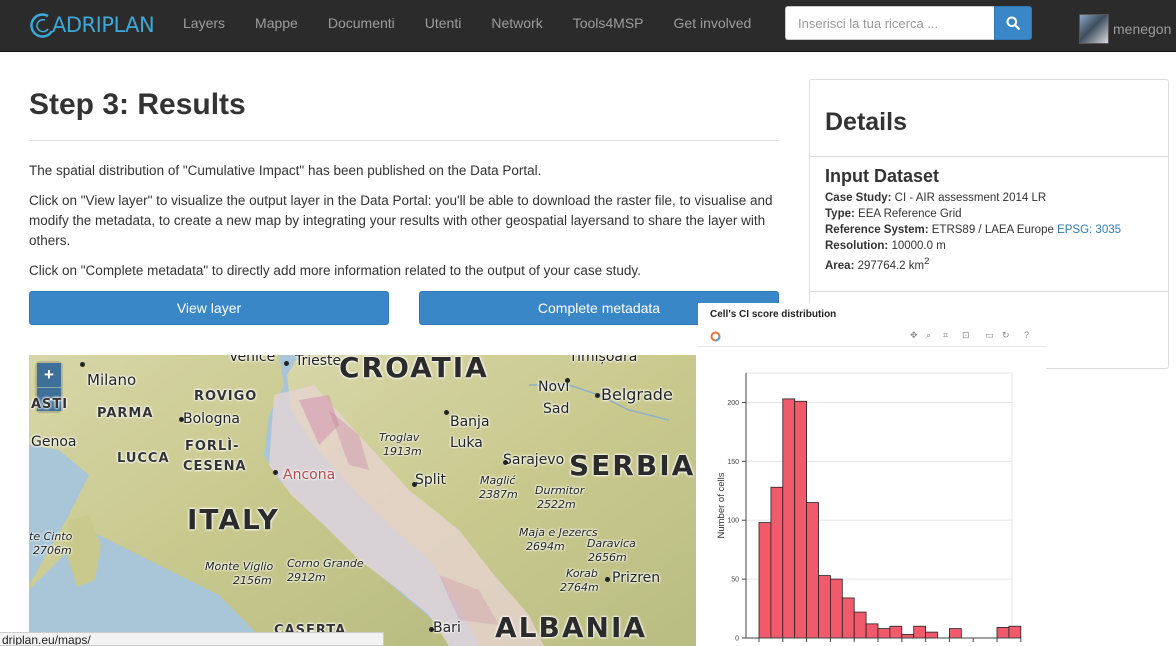 The width and height of the screenshot is (1176, 646). I want to click on brand-logo-link: ADRIPLAN, so click(91, 25).